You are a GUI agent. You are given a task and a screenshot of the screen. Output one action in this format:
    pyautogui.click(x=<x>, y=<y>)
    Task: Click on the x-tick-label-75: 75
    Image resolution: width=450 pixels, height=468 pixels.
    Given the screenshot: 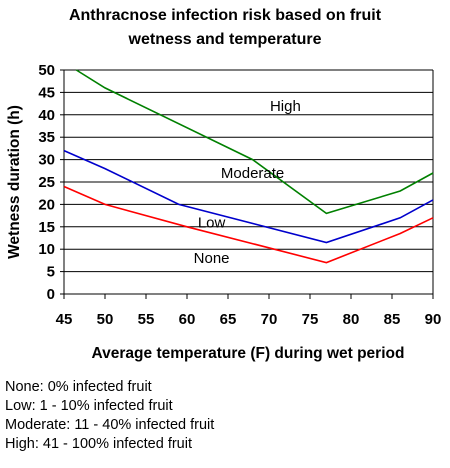 What is the action you would take?
    pyautogui.click(x=310, y=319)
    